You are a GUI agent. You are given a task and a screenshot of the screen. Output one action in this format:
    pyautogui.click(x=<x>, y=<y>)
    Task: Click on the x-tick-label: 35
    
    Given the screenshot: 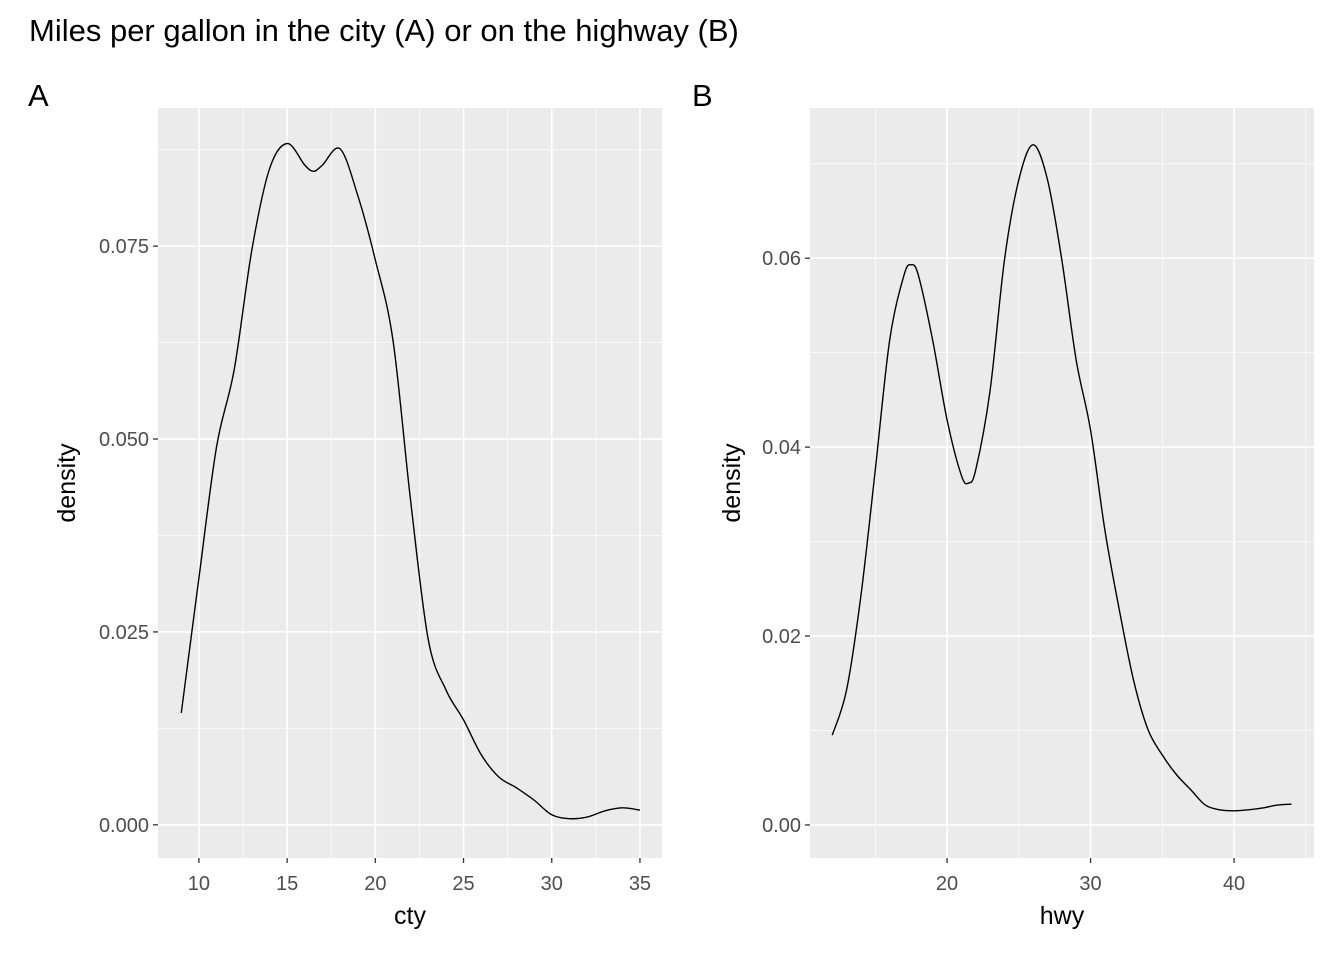 What is the action you would take?
    pyautogui.click(x=640, y=884)
    